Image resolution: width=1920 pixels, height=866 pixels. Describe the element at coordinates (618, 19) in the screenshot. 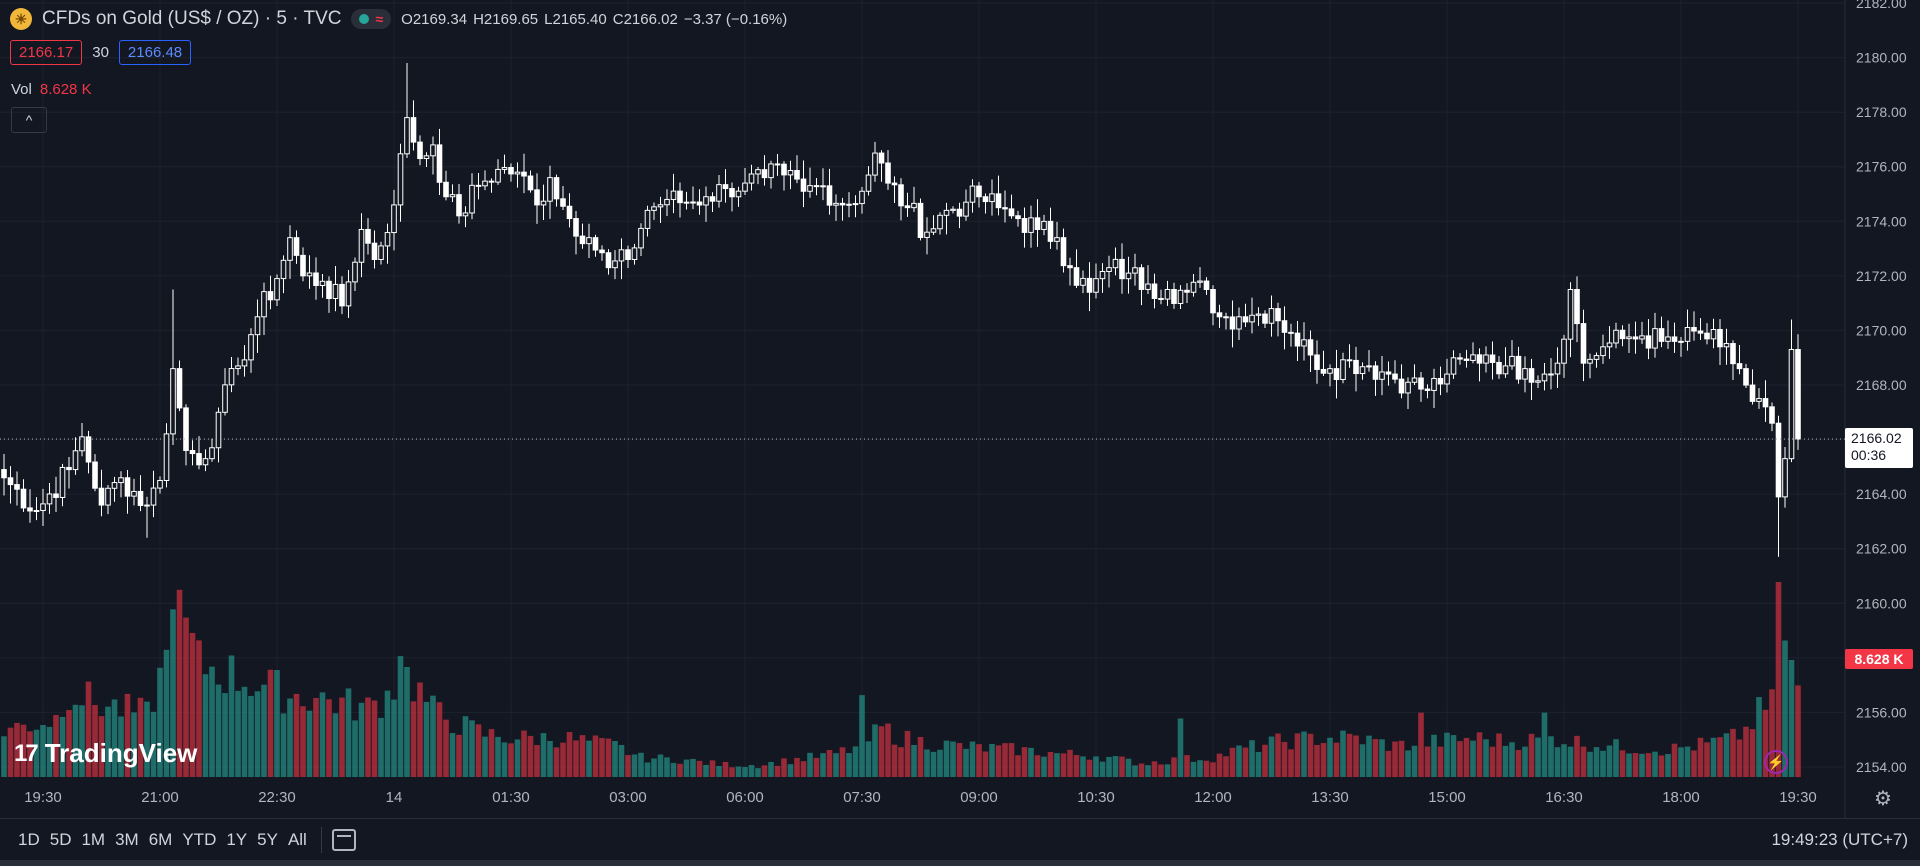

I see `close-label: C` at that location.